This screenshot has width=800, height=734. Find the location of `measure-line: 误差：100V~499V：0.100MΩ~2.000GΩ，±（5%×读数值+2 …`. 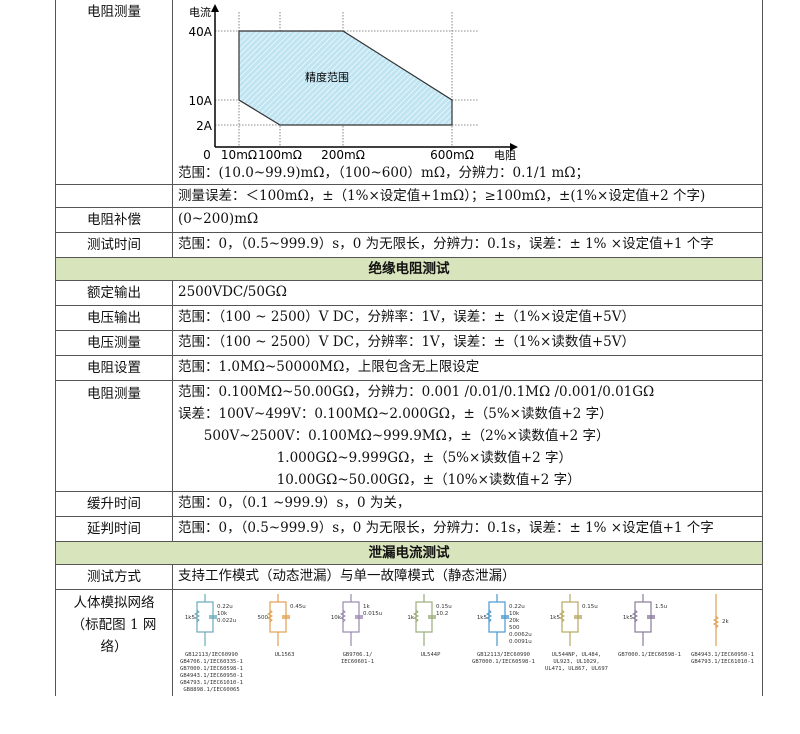

measure-line: 误差：100V~499V：0.100MΩ~2.000GΩ，±（5%×读数值+2 … is located at coordinates (395, 414).